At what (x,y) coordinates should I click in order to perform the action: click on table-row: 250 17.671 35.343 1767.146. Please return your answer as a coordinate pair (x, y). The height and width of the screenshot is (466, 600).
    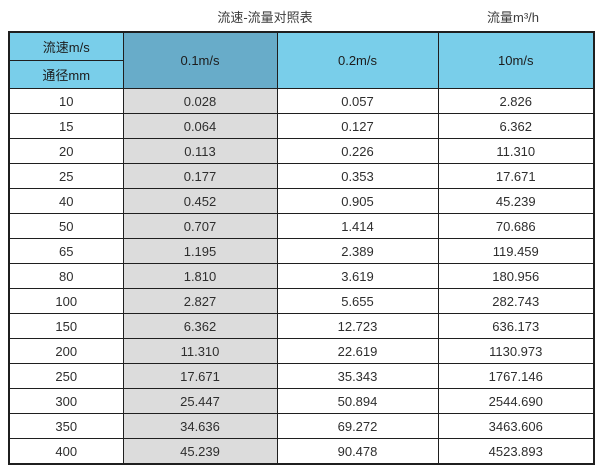
    Looking at the image, I should click on (301, 376).